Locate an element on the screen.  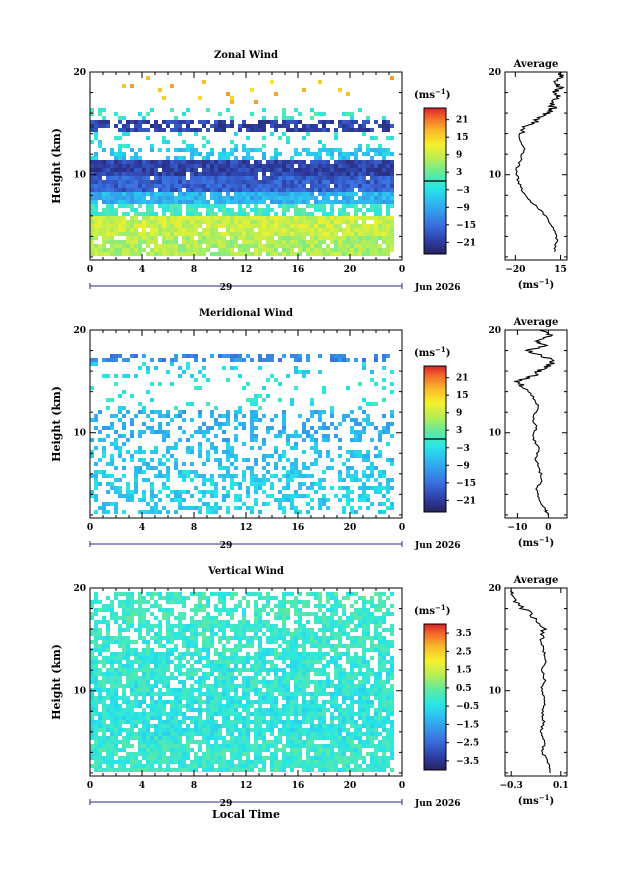
colorbar-tick-label: 2.5 is located at coordinates (464, 652).